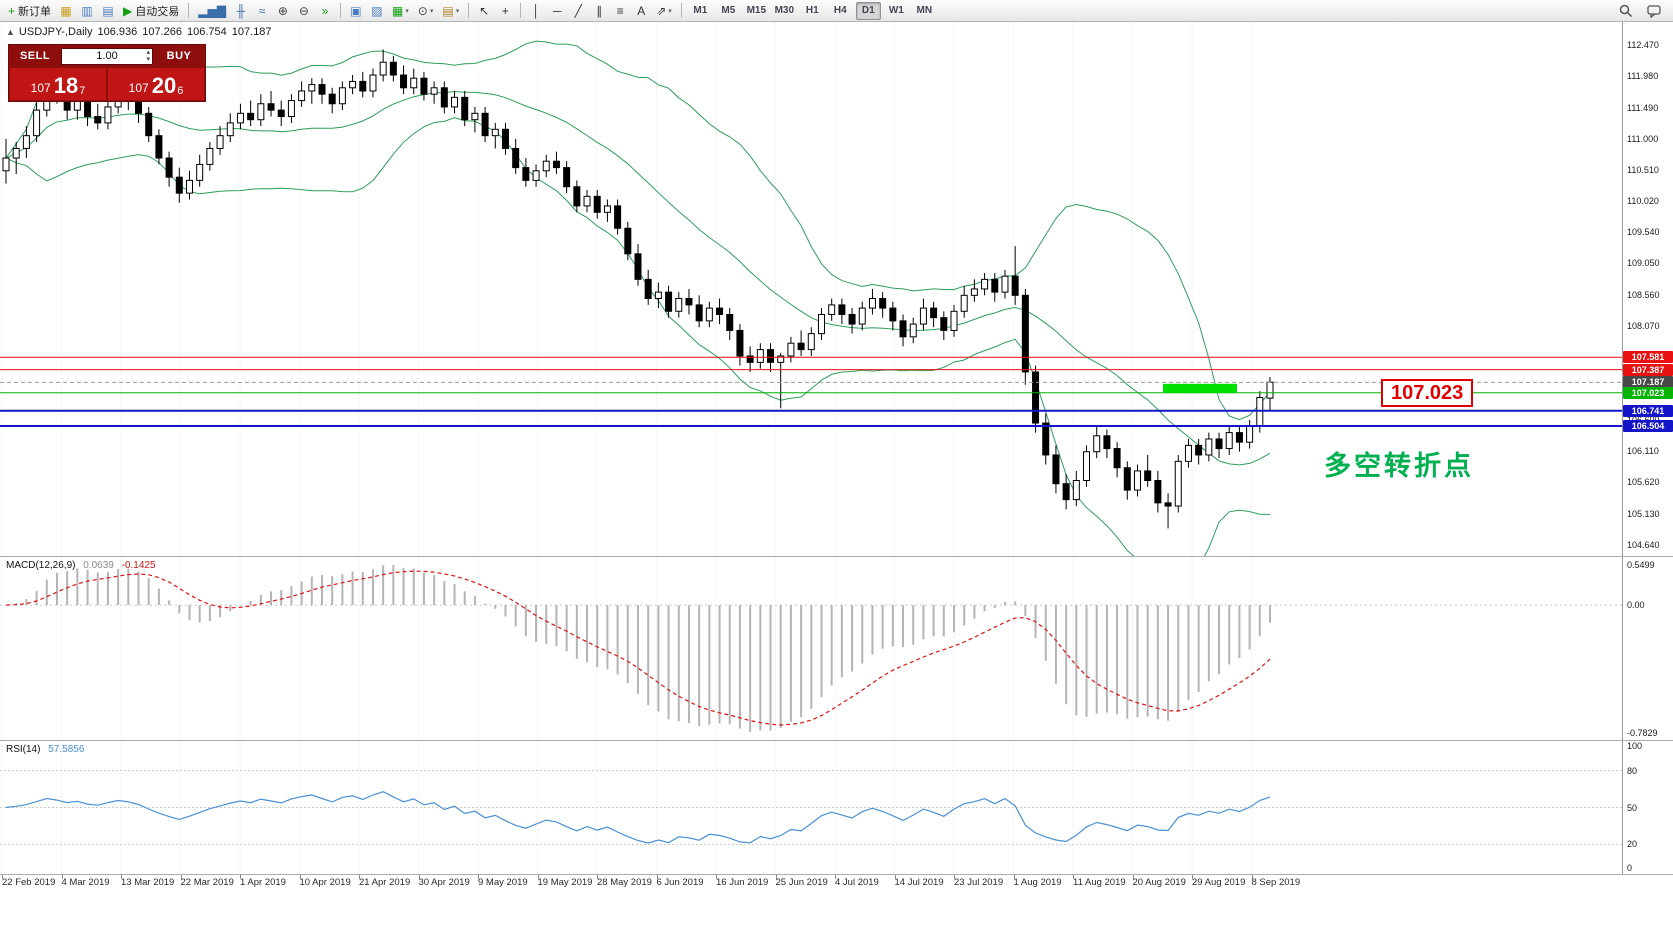  I want to click on search-icon, so click(1626, 11).